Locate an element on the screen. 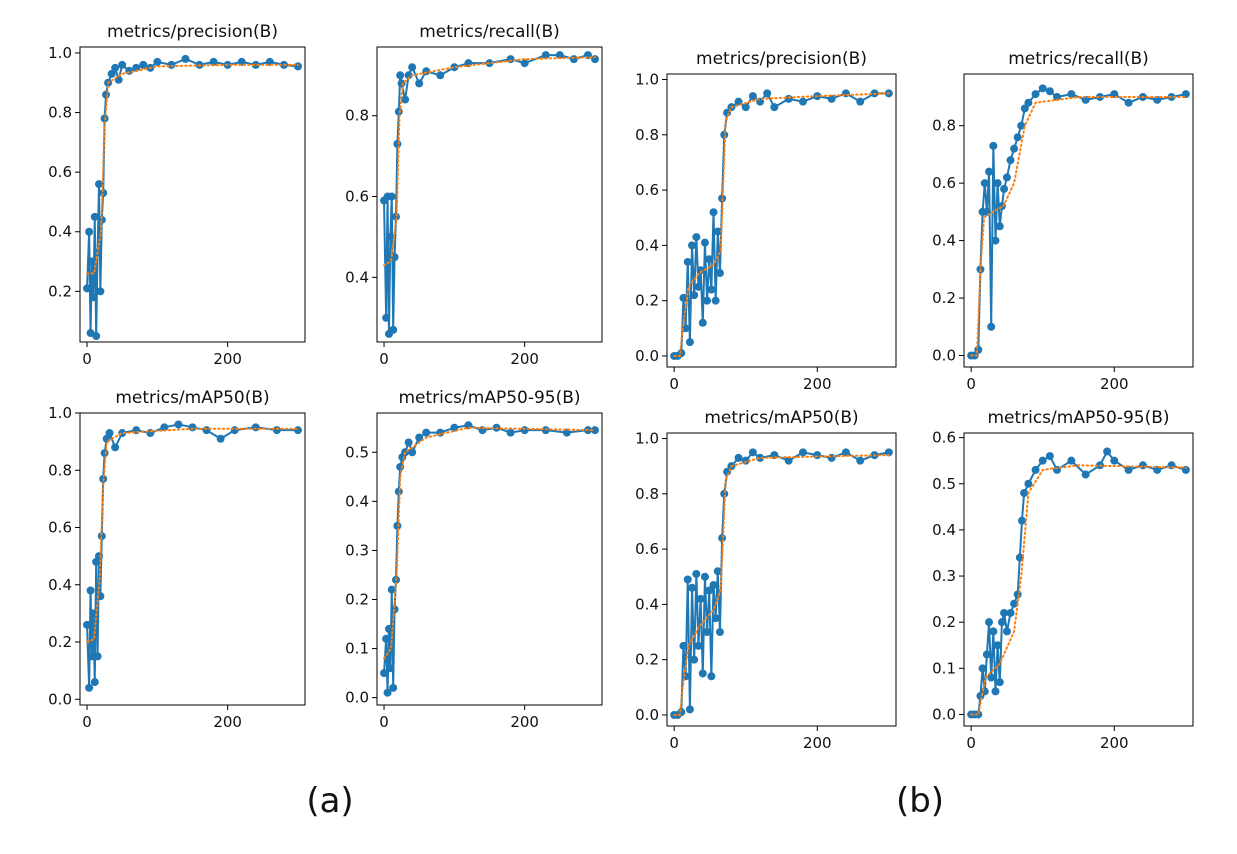 Image resolution: width=1237 pixels, height=854 pixels. y-tick-label: 0.1 is located at coordinates (944, 668).